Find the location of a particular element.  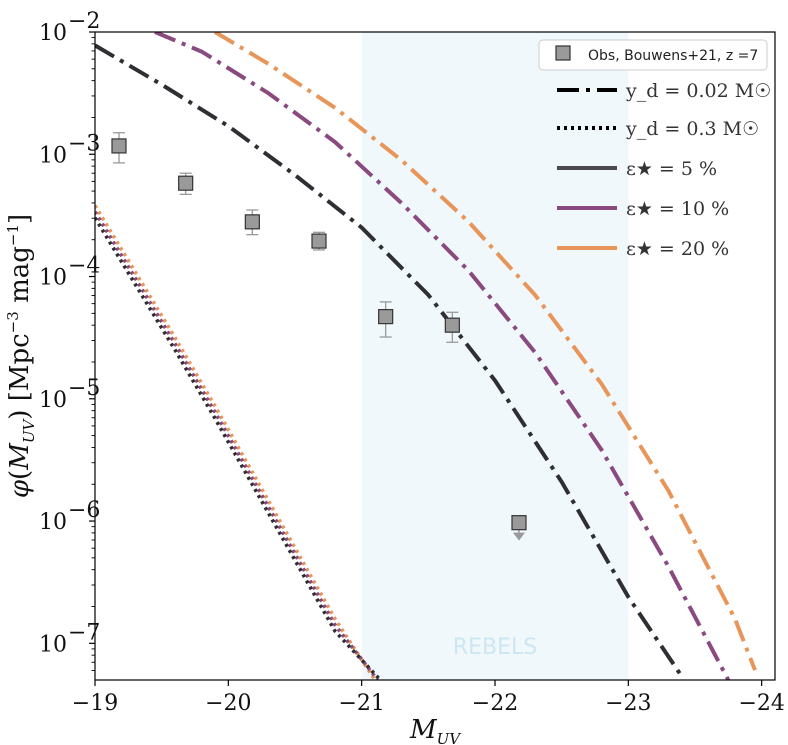

y-axis-label: φ(MUV) [Mpc−3 mag−1] is located at coordinates (21, 356).